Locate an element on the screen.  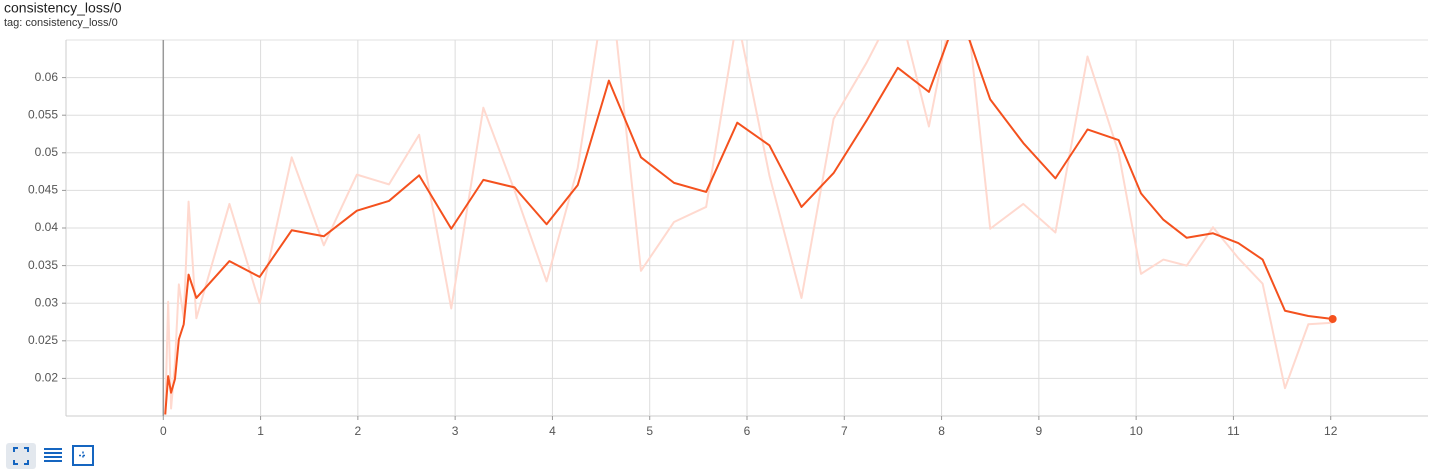
x-tick-label: 2 is located at coordinates (358, 431).